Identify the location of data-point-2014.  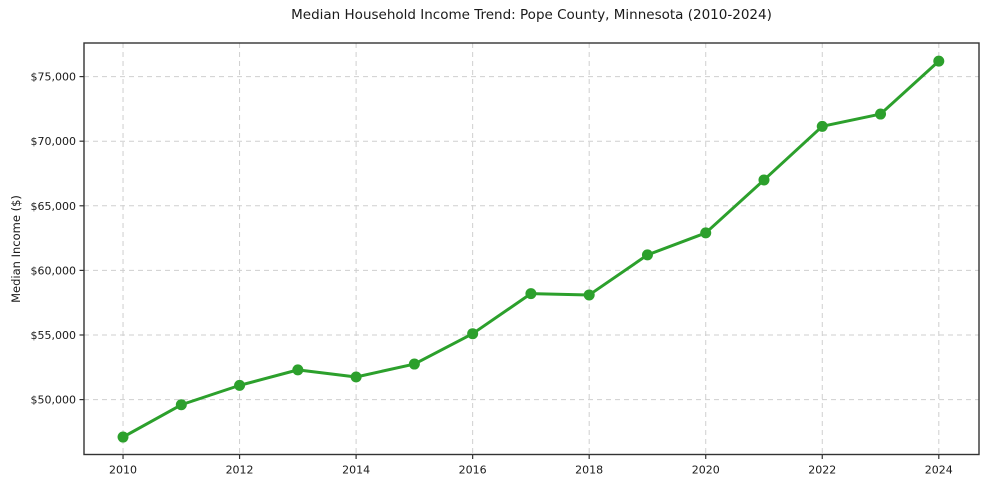
(356, 377).